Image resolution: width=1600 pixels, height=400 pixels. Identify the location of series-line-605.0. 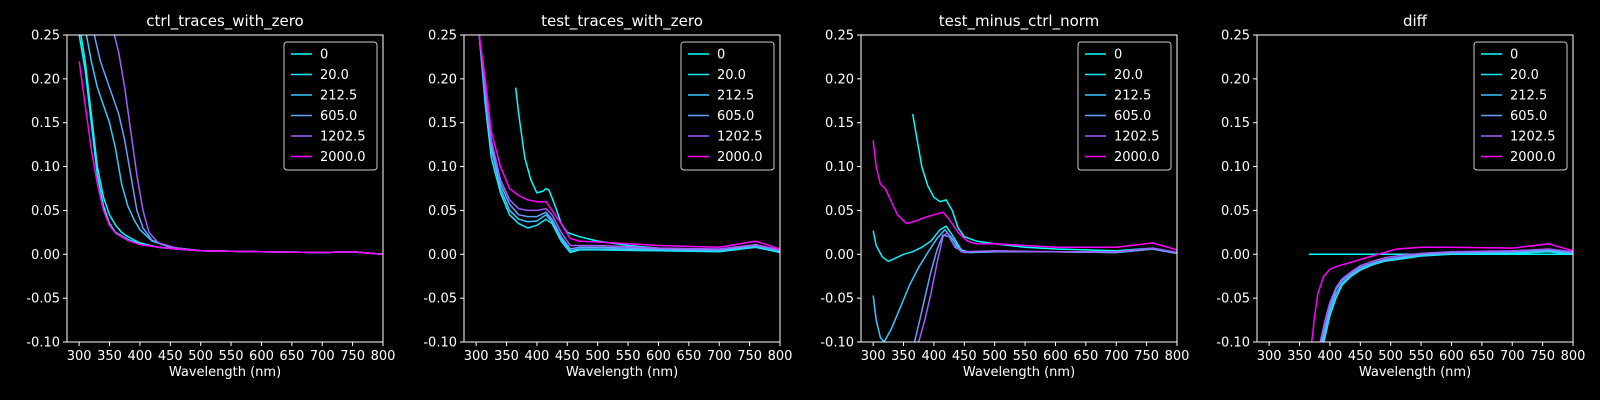
(629, 143).